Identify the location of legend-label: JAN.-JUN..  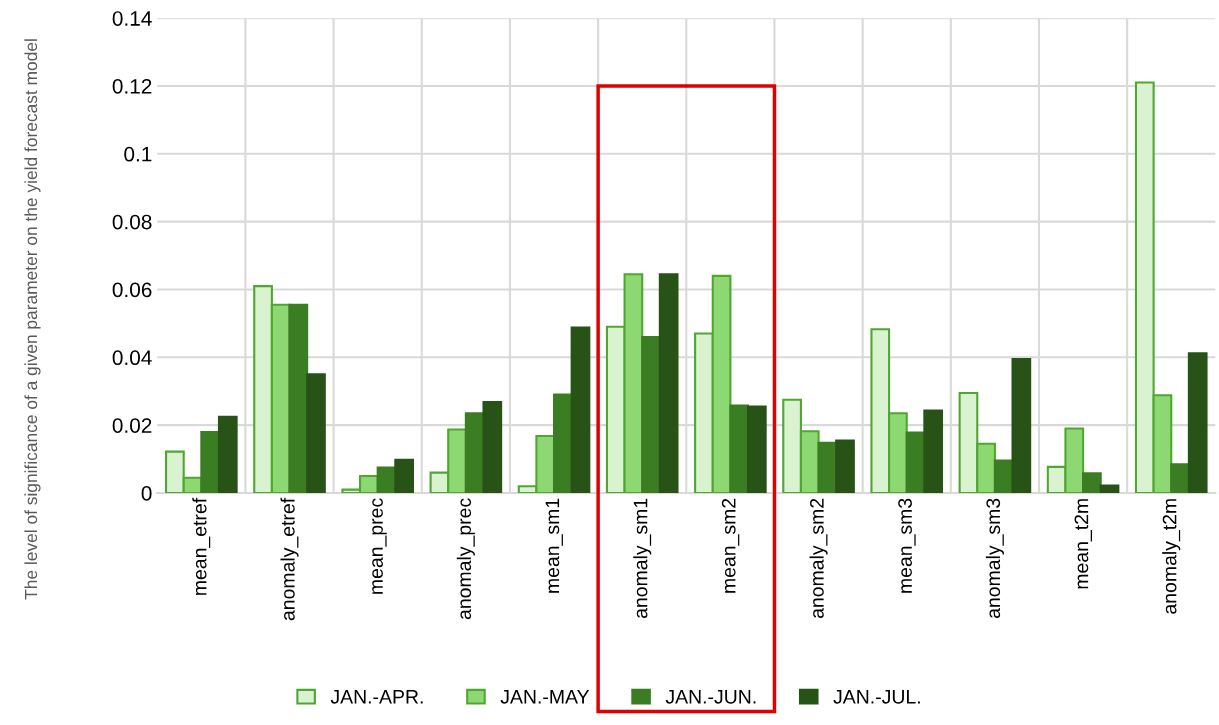
(710, 697).